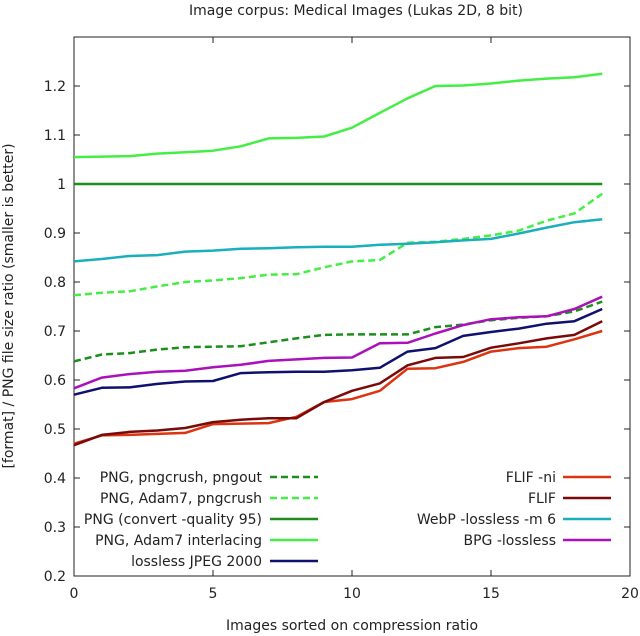 The width and height of the screenshot is (640, 636). What do you see at coordinates (542, 499) in the screenshot?
I see `legend-right-item-label: FLIF` at bounding box center [542, 499].